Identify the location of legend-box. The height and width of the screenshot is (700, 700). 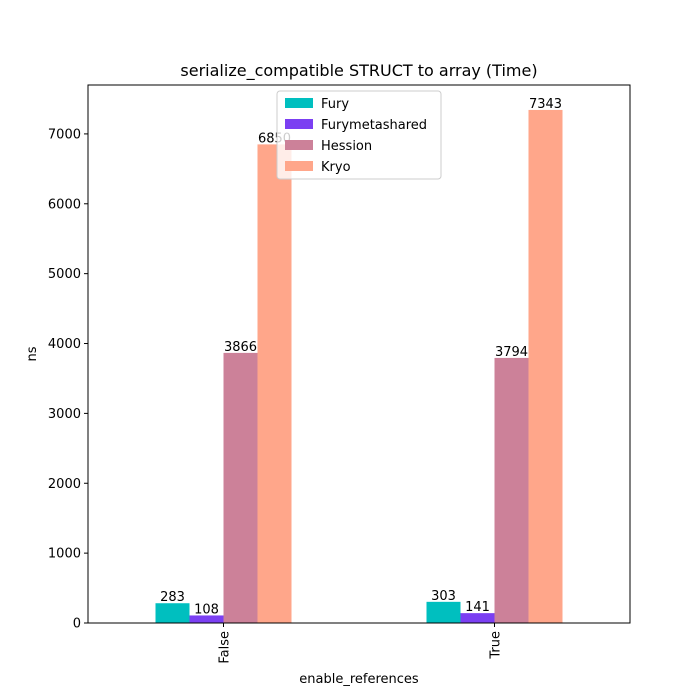
(359, 135).